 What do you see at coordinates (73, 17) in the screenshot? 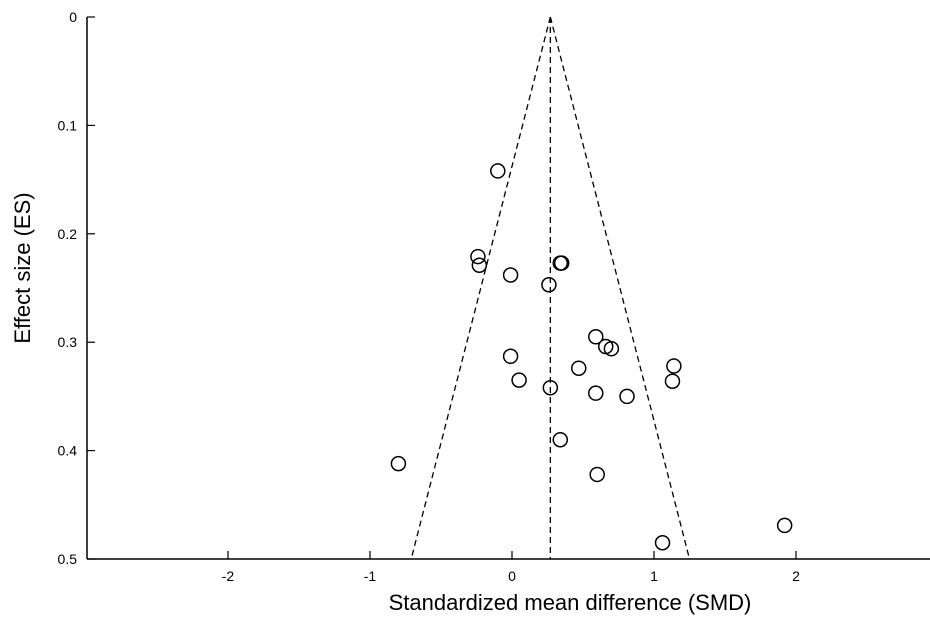
I see `y-tick-label: 0` at bounding box center [73, 17].